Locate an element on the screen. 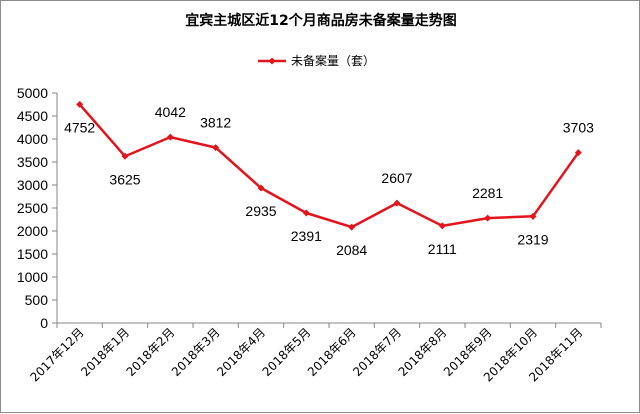  chart-title: 宜宾主城区近12个月商品房未备案量走势图 is located at coordinates (320, 20).